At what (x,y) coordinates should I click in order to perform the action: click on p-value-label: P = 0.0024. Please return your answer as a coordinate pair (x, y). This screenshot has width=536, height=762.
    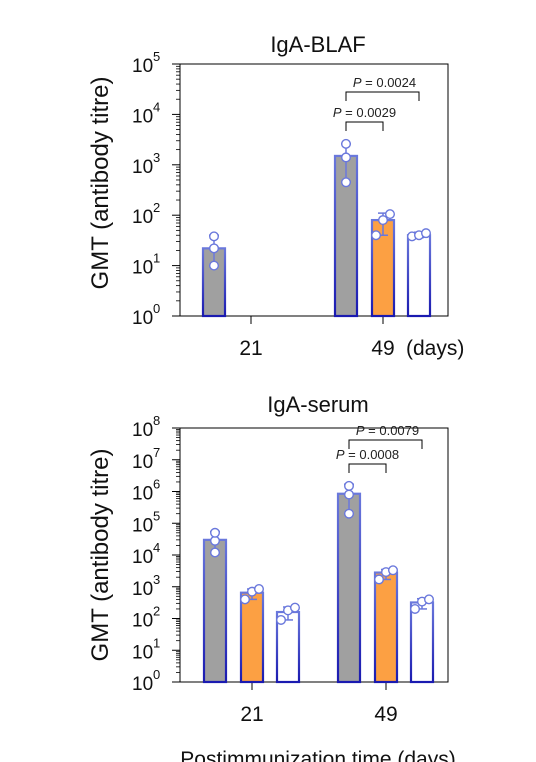
    Looking at the image, I should click on (384, 82).